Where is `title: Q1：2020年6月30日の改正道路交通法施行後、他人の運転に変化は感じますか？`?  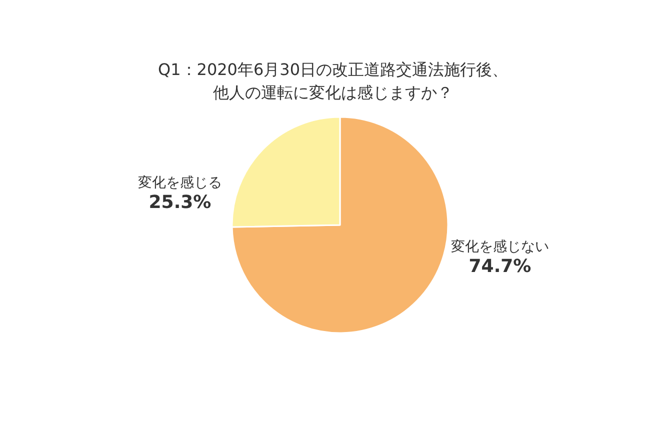 title: Q1：2020年6月30日の改正道路交通法施行後、他人の運転に変化は感じますか？ is located at coordinates (333, 81).